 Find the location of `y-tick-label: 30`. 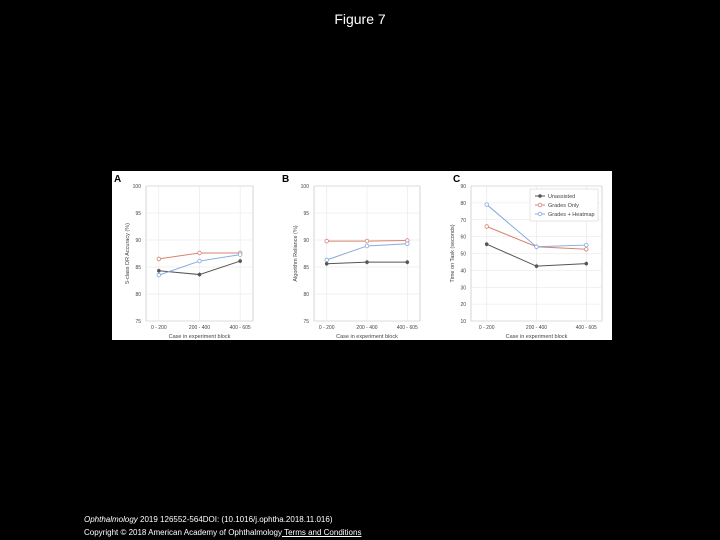

y-tick-label: 30 is located at coordinates (463, 288).